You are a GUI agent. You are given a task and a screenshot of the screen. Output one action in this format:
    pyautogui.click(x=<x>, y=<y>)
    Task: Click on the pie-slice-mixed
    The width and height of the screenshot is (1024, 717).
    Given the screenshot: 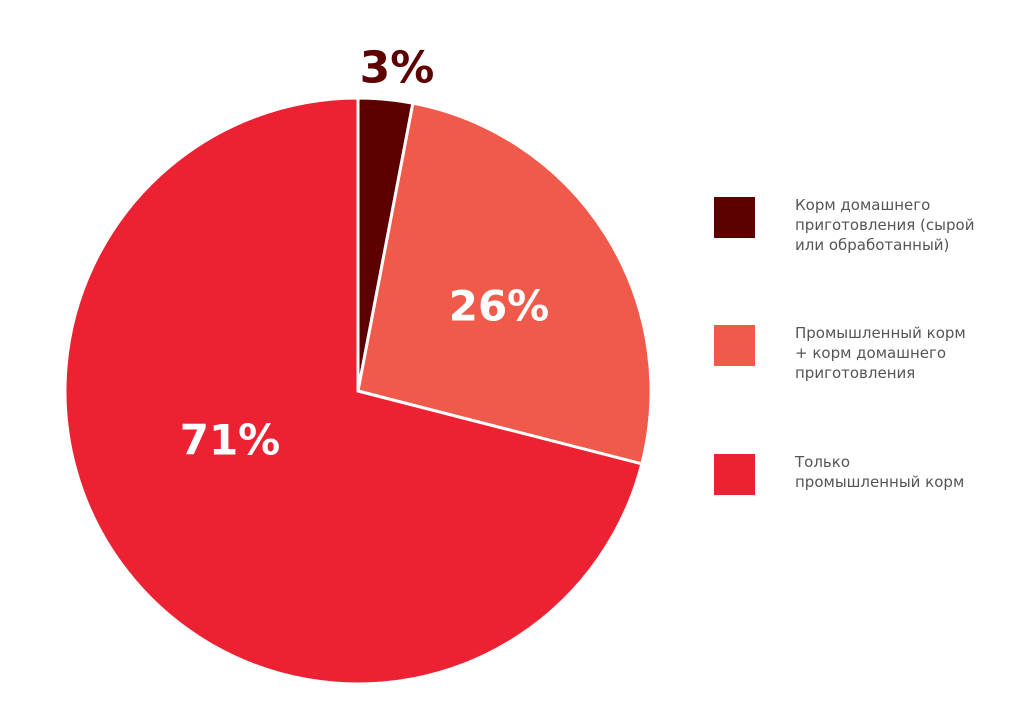 What is the action you would take?
    pyautogui.click(x=504, y=283)
    